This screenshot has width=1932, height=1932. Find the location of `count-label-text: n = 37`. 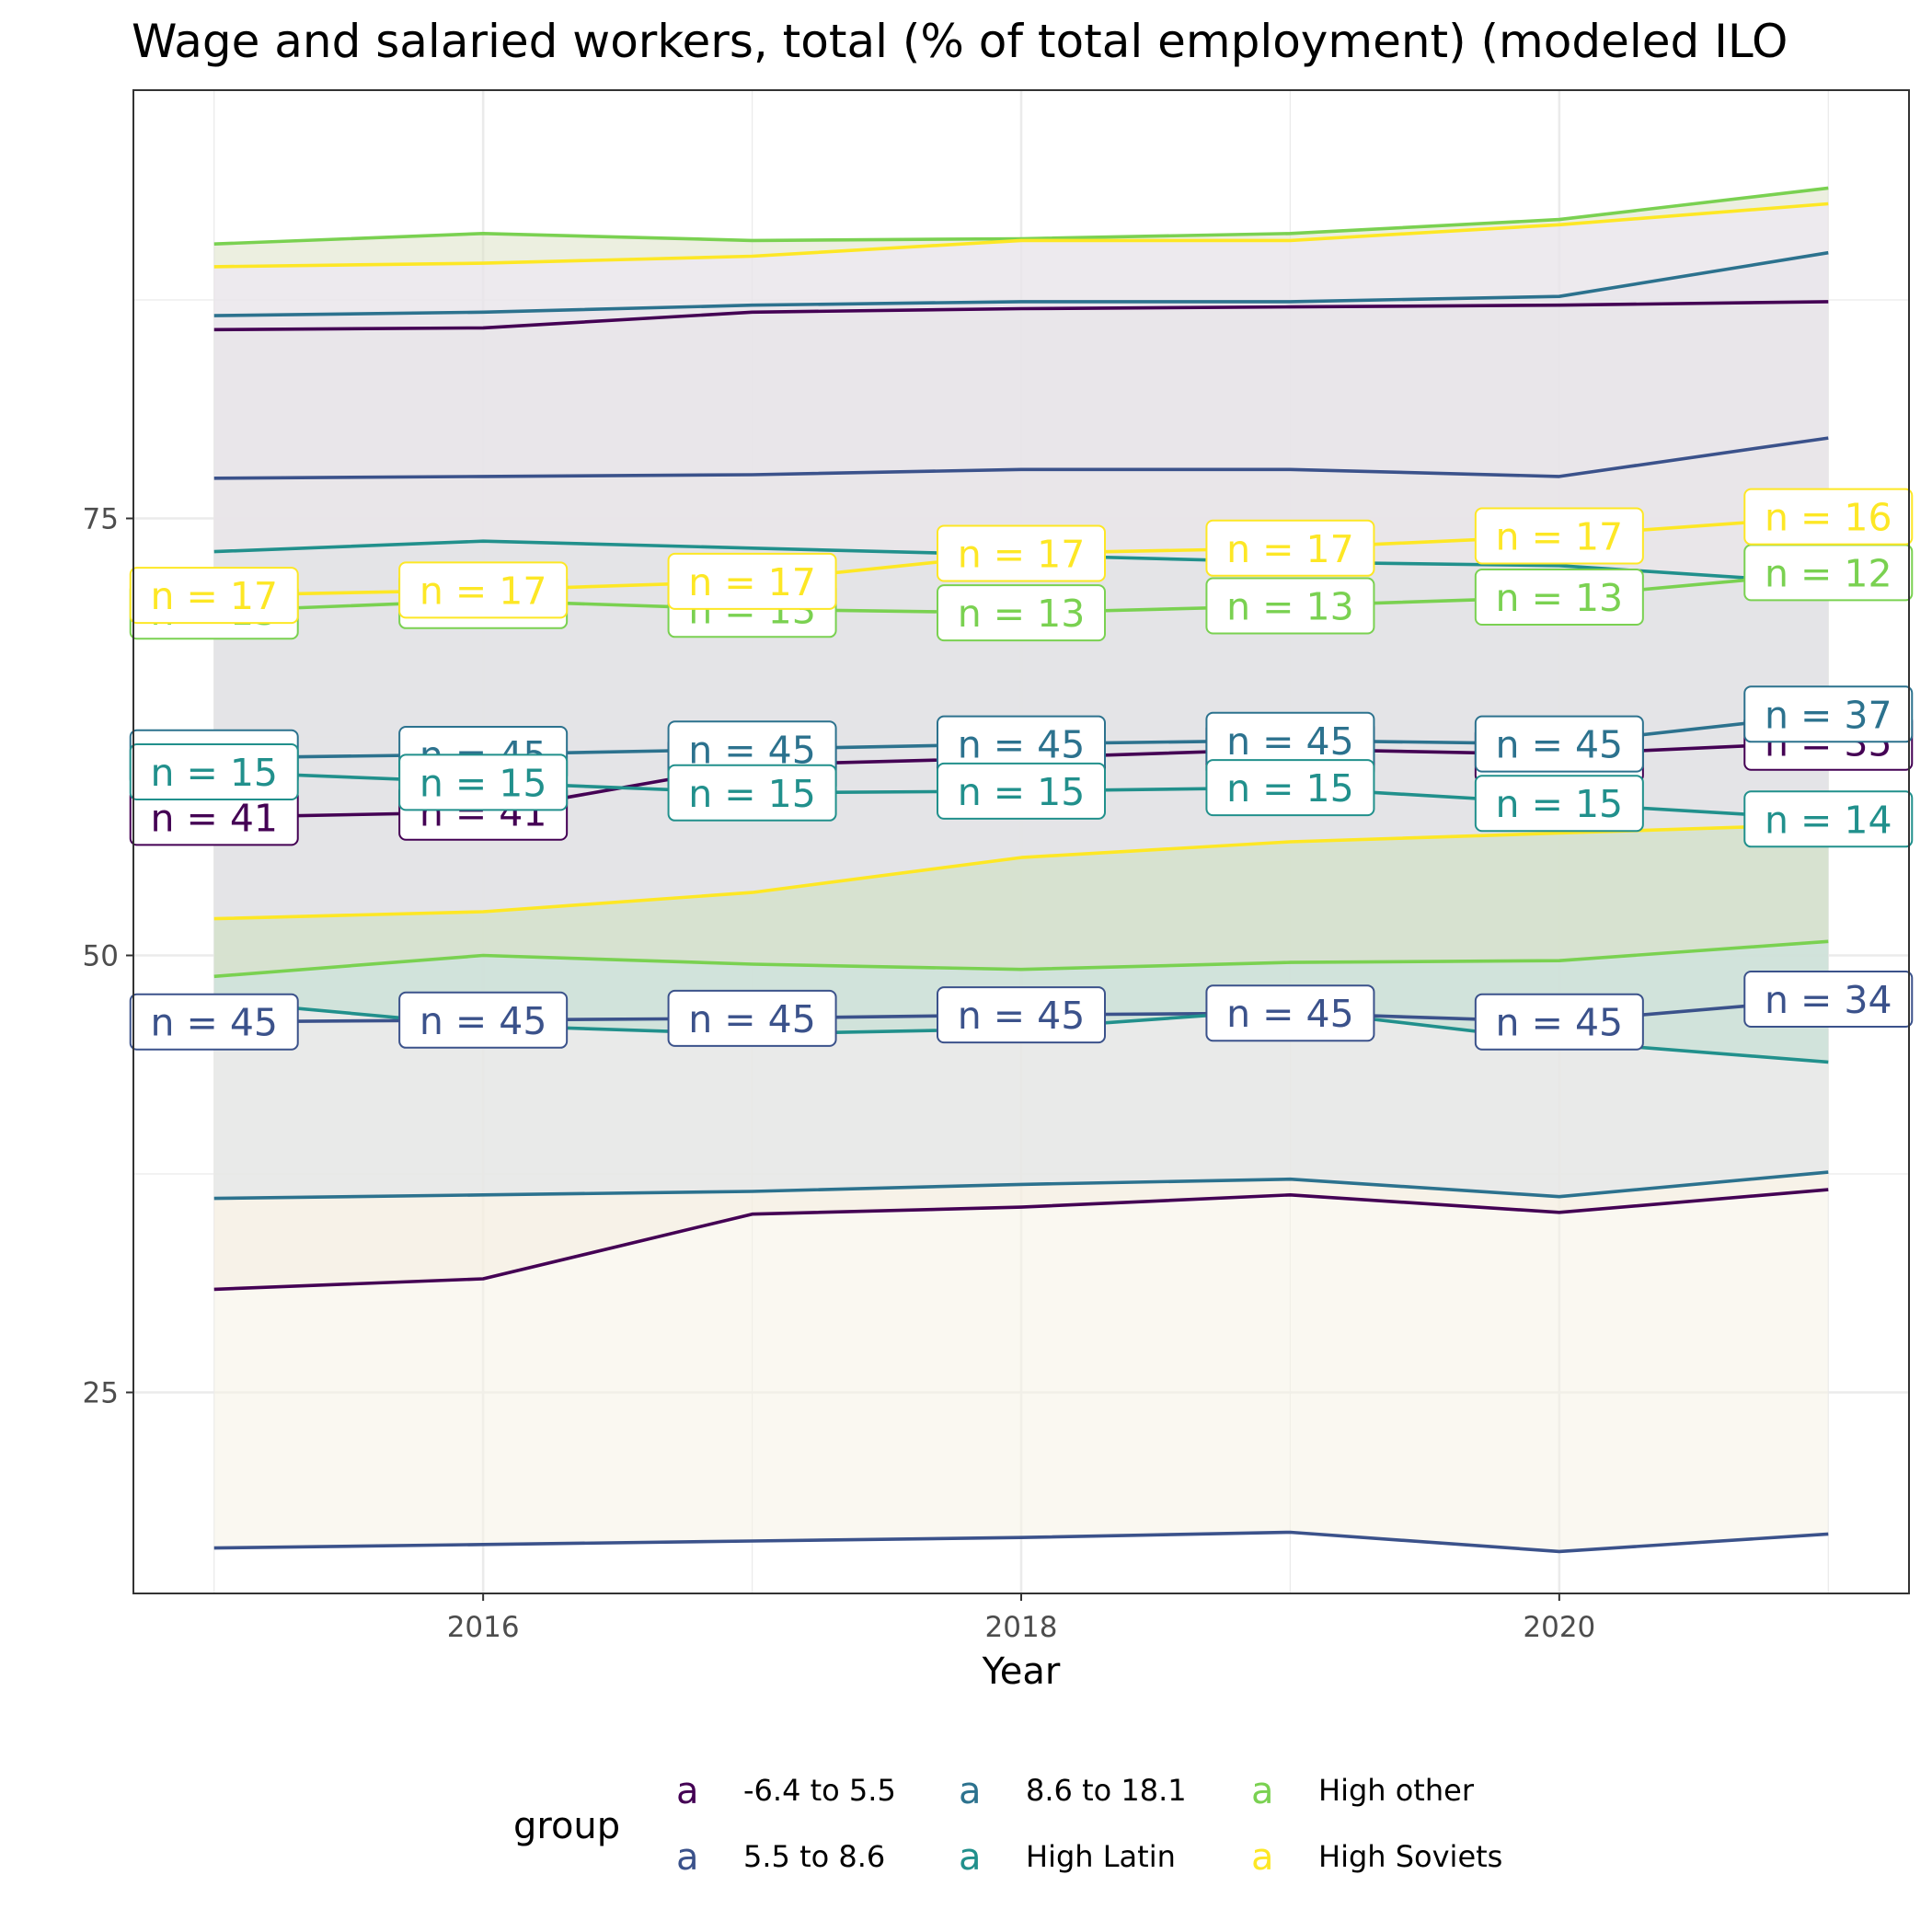

count-label-text: n = 37 is located at coordinates (1828, 715).